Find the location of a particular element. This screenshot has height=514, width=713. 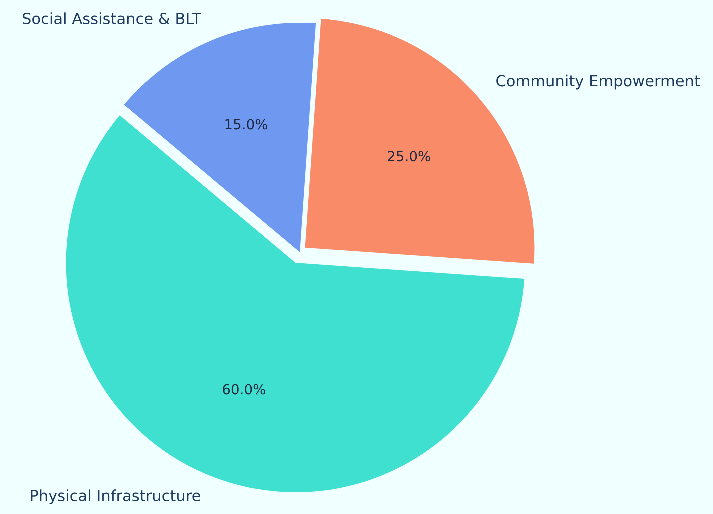

slice-label: Social Assistance & BLT is located at coordinates (112, 18).